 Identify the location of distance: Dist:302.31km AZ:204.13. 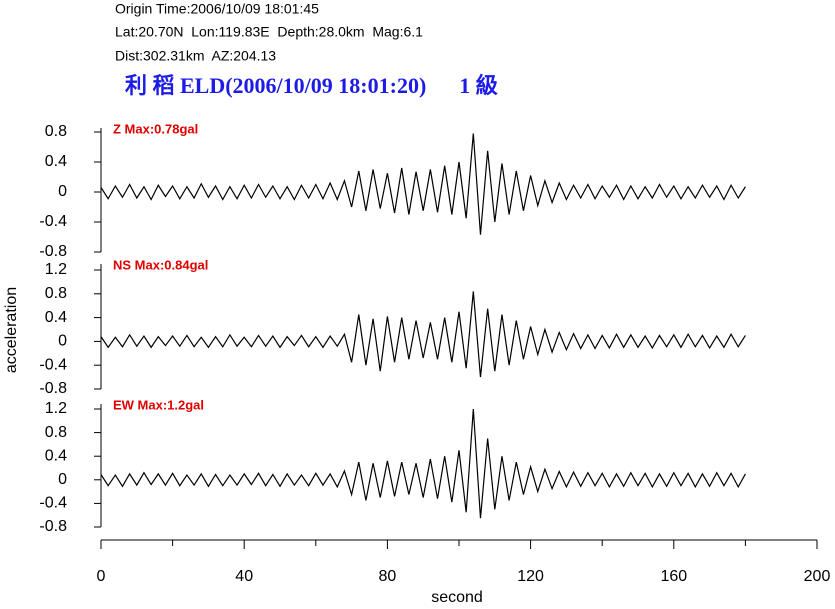
(195, 56).